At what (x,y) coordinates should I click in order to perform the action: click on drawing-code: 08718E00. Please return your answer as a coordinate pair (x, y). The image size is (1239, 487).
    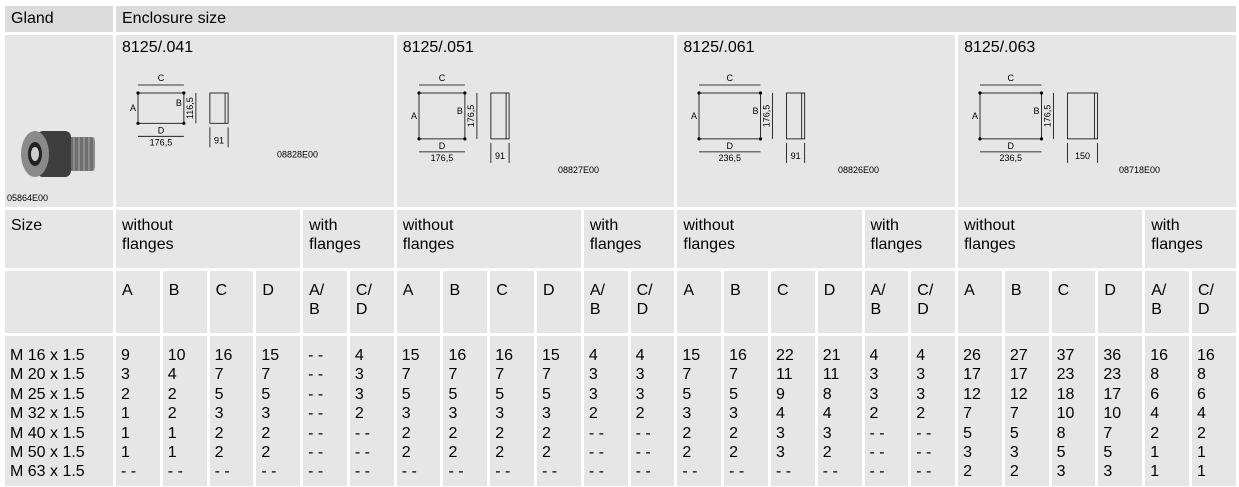
    Looking at the image, I should click on (1139, 170).